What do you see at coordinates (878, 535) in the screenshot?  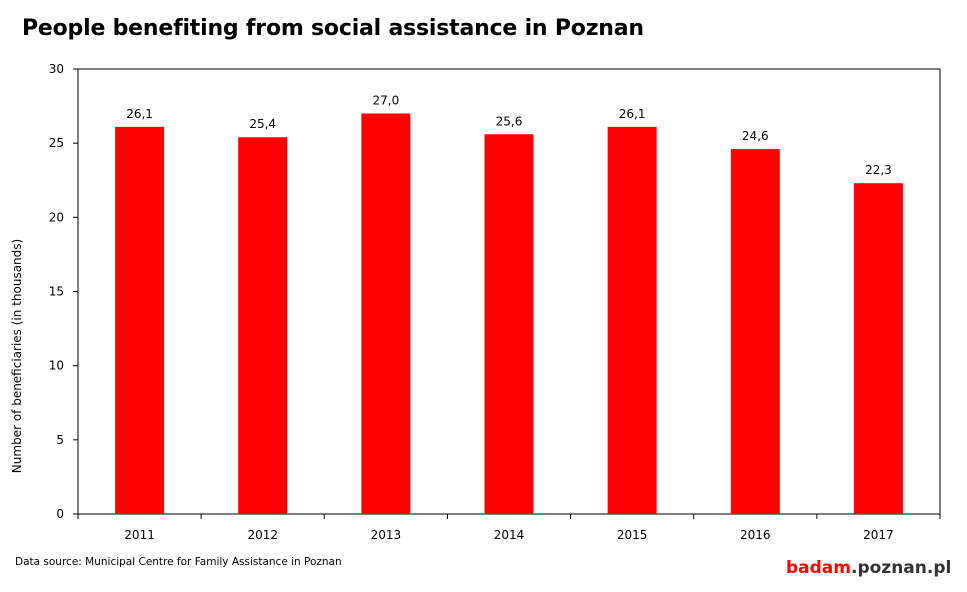 I see `x-tick-label: 2017` at bounding box center [878, 535].